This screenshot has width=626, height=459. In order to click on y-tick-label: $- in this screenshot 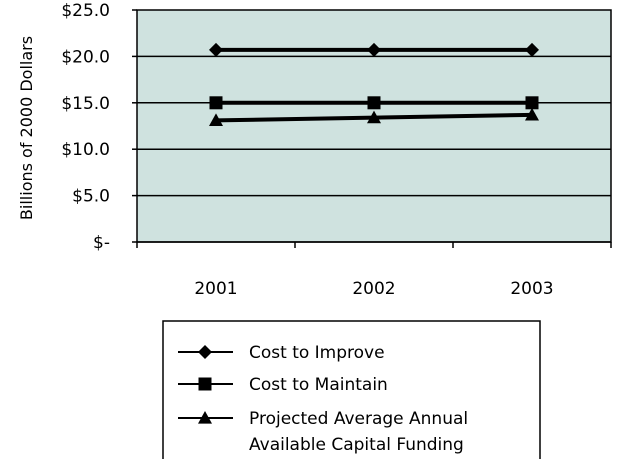, I will do `click(101, 243)`.